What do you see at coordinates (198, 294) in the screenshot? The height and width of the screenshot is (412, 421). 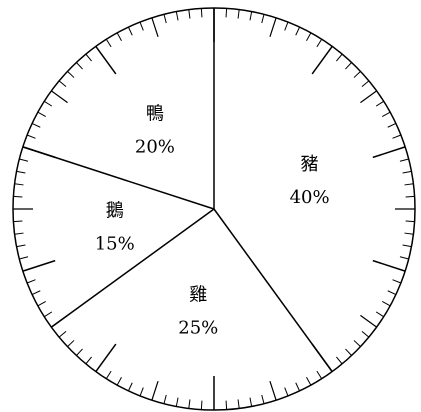 I see `slice-name-label: 雞` at bounding box center [198, 294].